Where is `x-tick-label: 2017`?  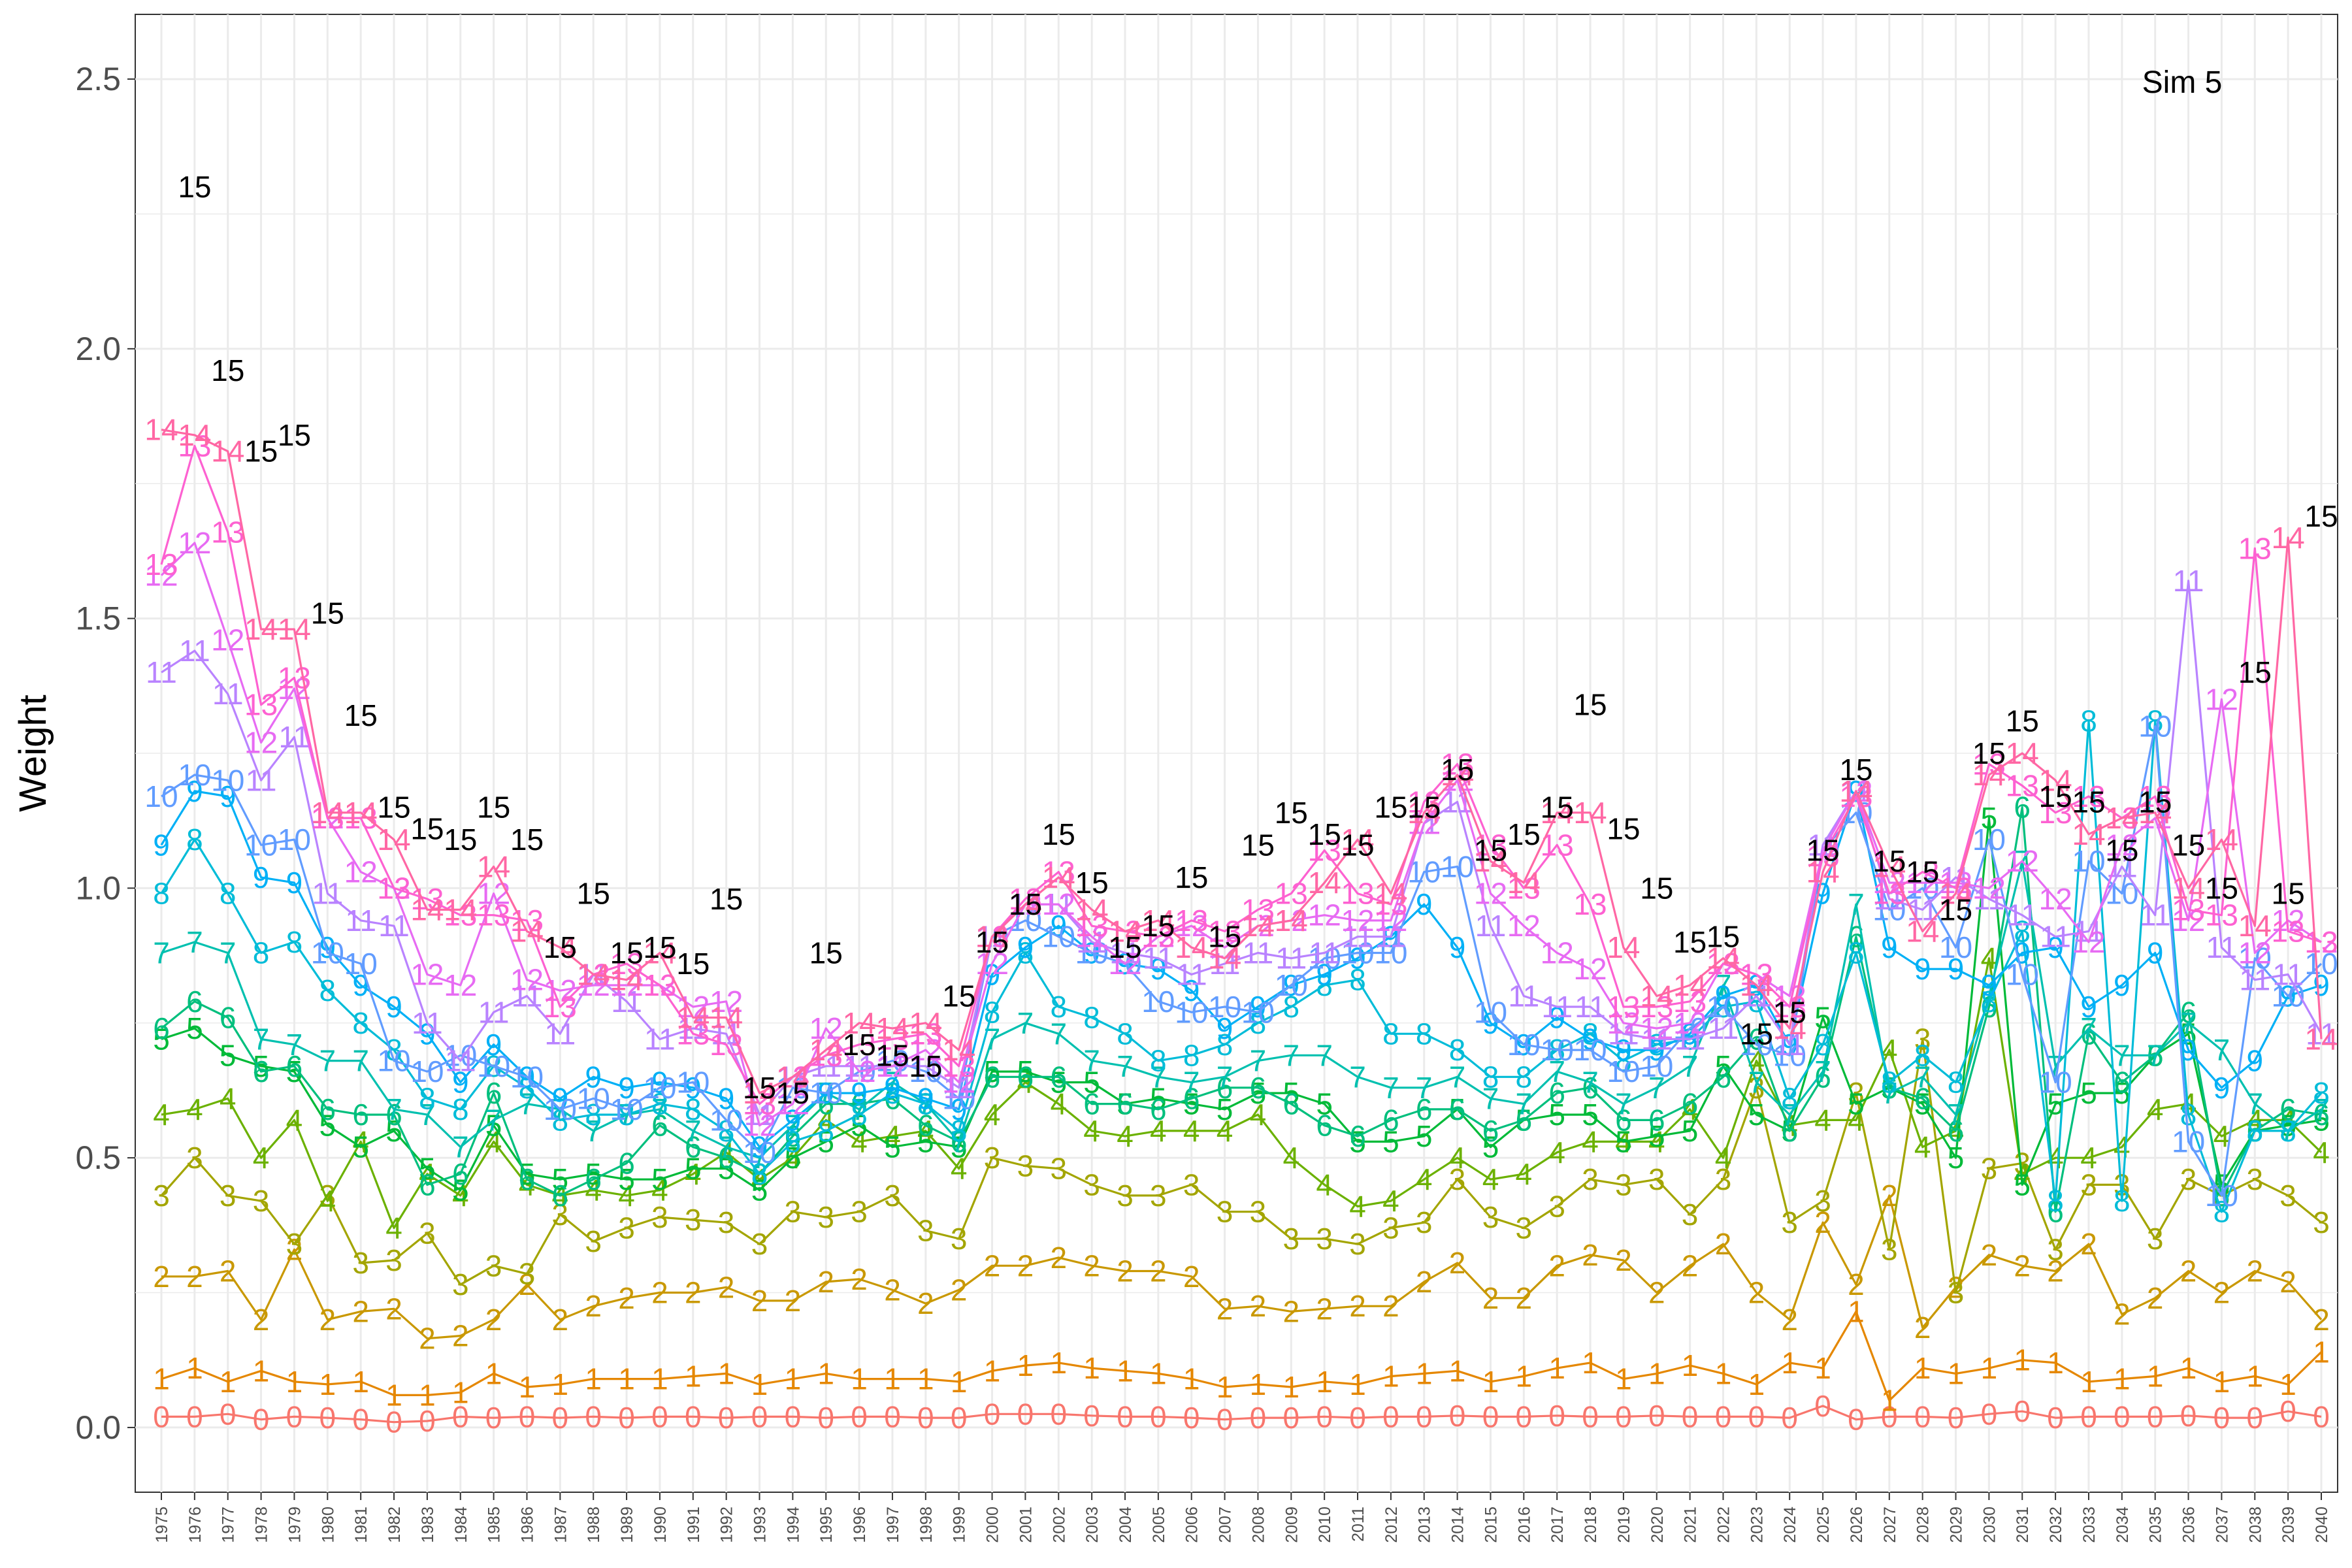 x-tick-label: 2017 is located at coordinates (1557, 1525).